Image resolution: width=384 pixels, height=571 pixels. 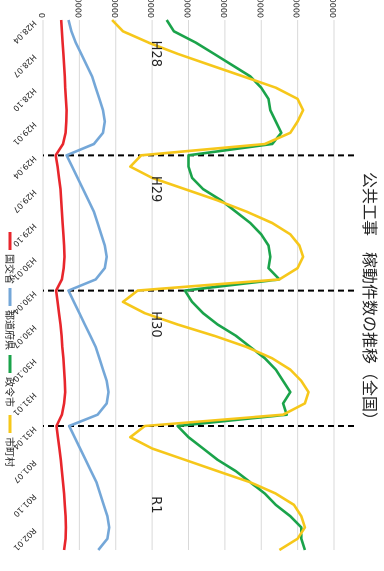 What do you see at coordinates (77, 9) in the screenshot?
I see `y-tick-label: 10000` at bounding box center [77, 9].